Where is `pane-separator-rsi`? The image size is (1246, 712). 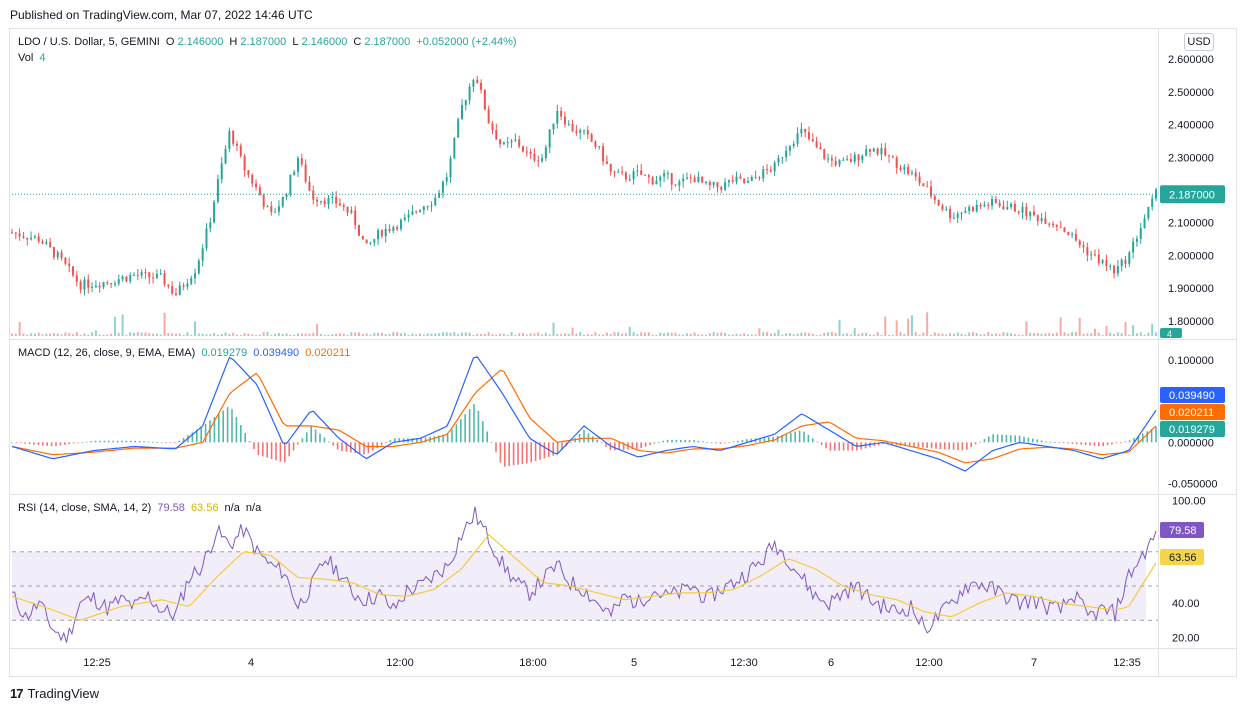 pane-separator-rsi is located at coordinates (623, 494).